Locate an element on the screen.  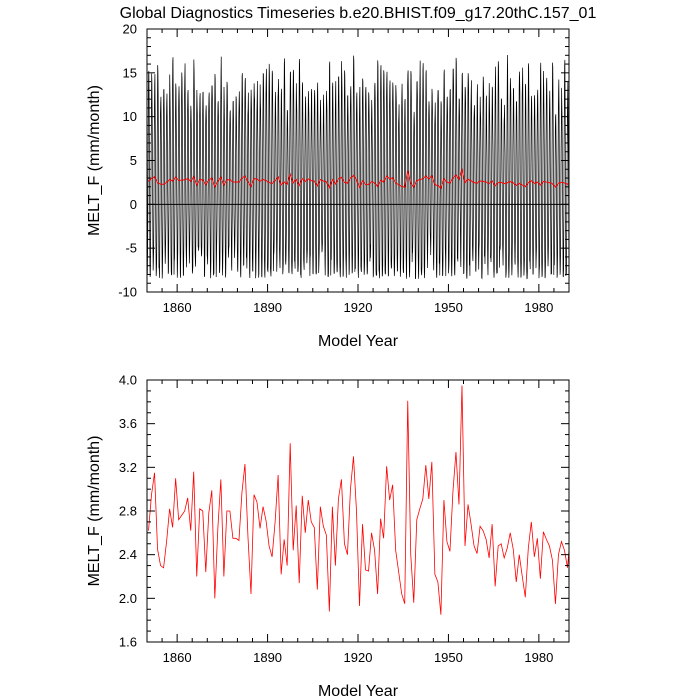
y-tick-label: 0 is located at coordinates (133, 204).